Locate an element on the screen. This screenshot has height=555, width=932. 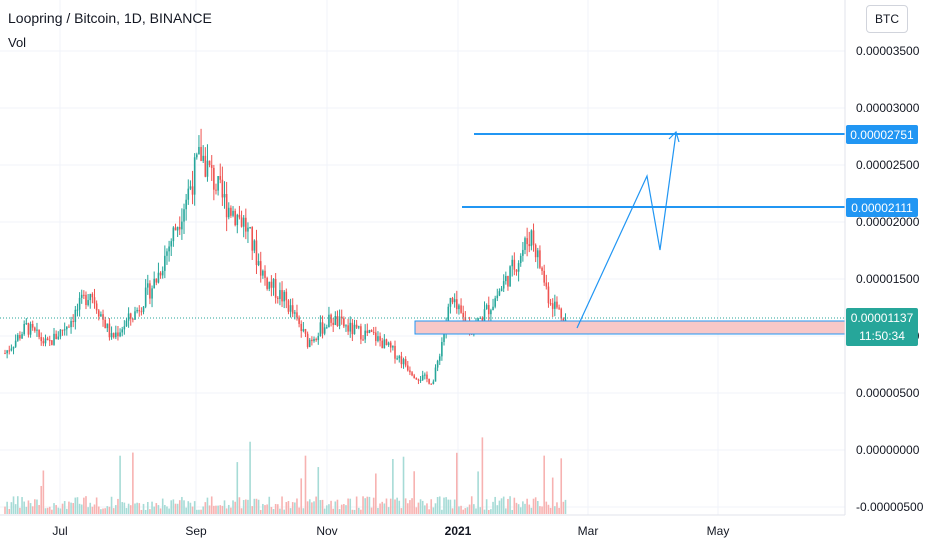
currency-button: BTC is located at coordinates (887, 19).